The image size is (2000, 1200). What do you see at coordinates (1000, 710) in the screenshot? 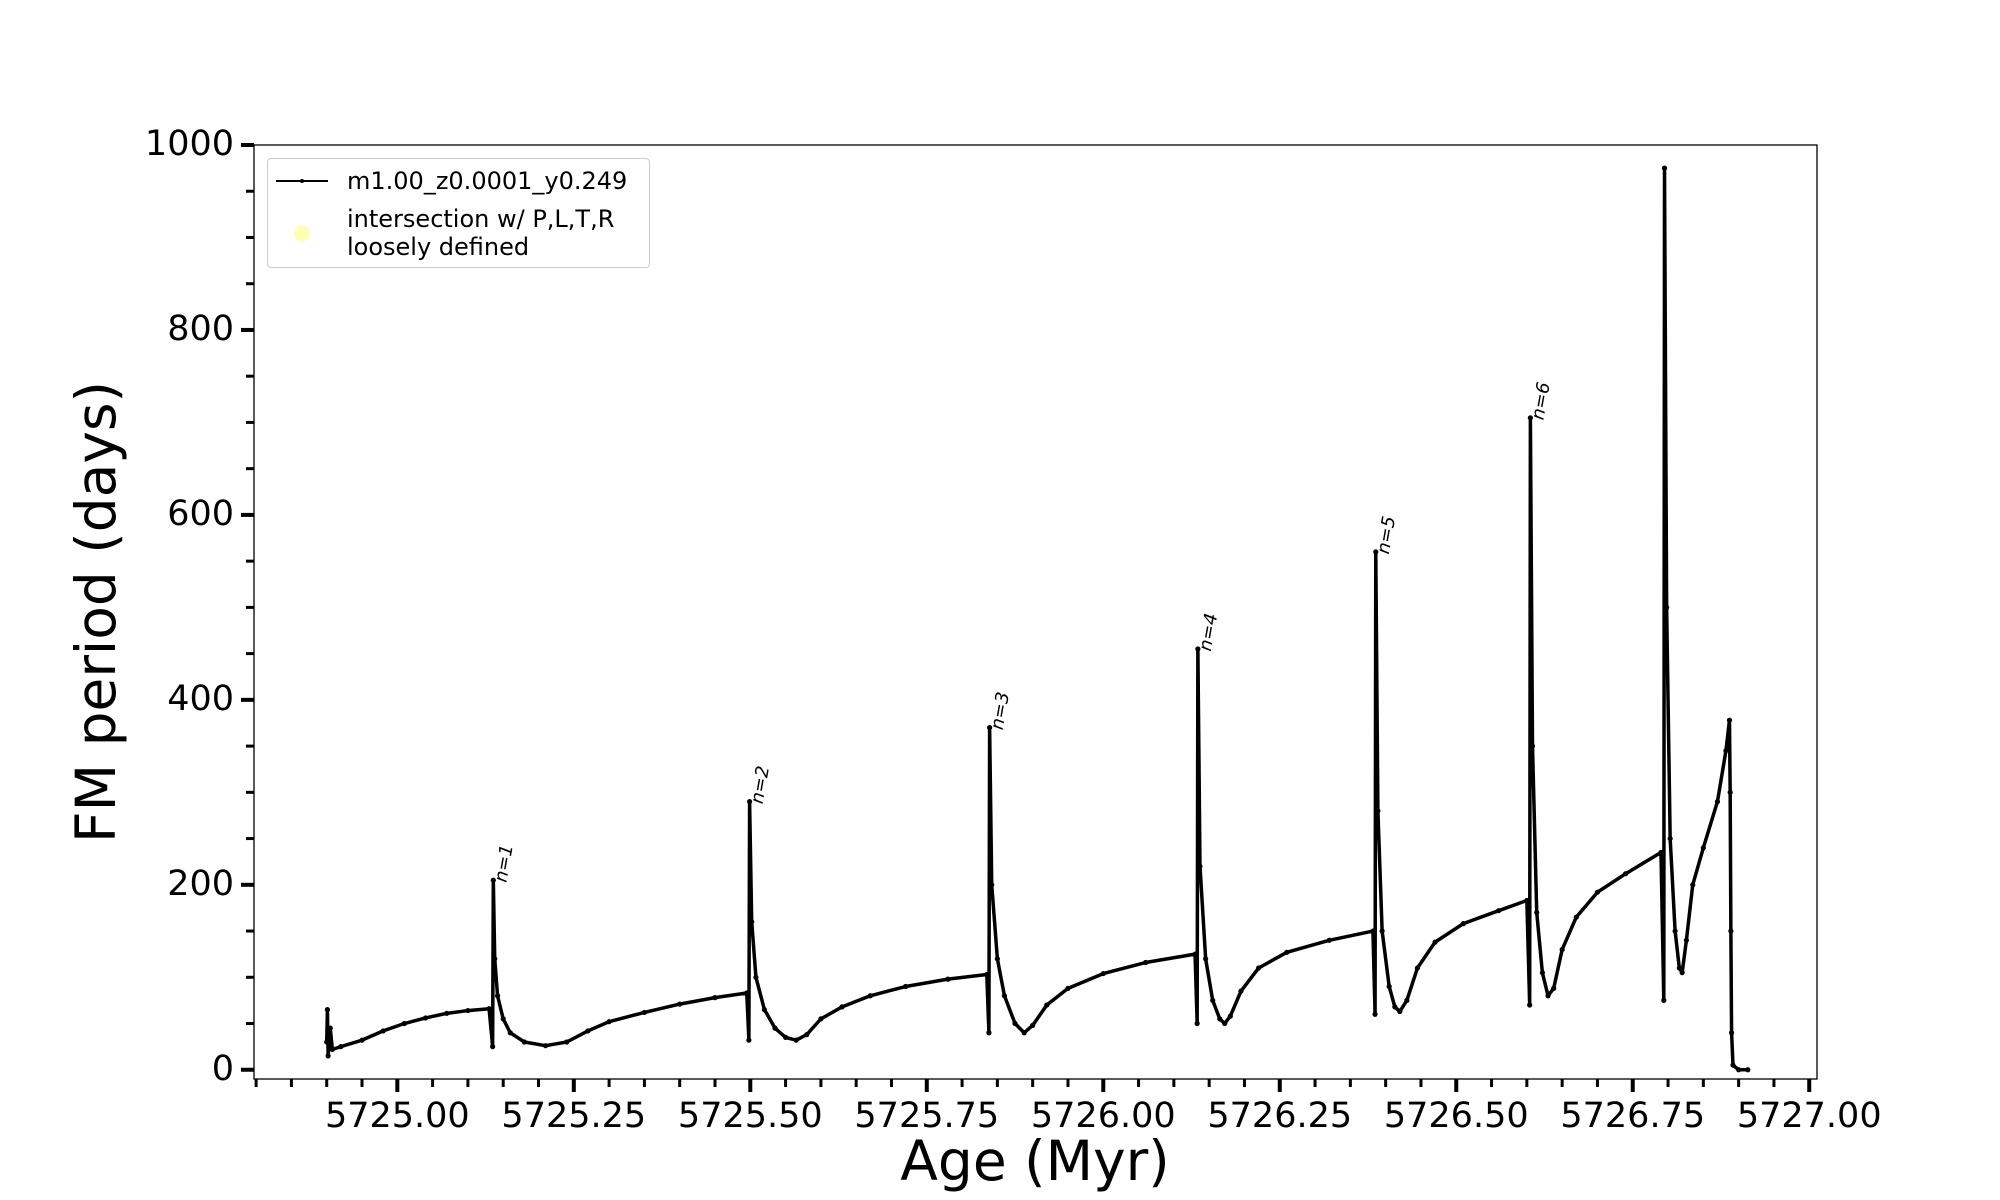
I see `annotation: n=3` at bounding box center [1000, 710].